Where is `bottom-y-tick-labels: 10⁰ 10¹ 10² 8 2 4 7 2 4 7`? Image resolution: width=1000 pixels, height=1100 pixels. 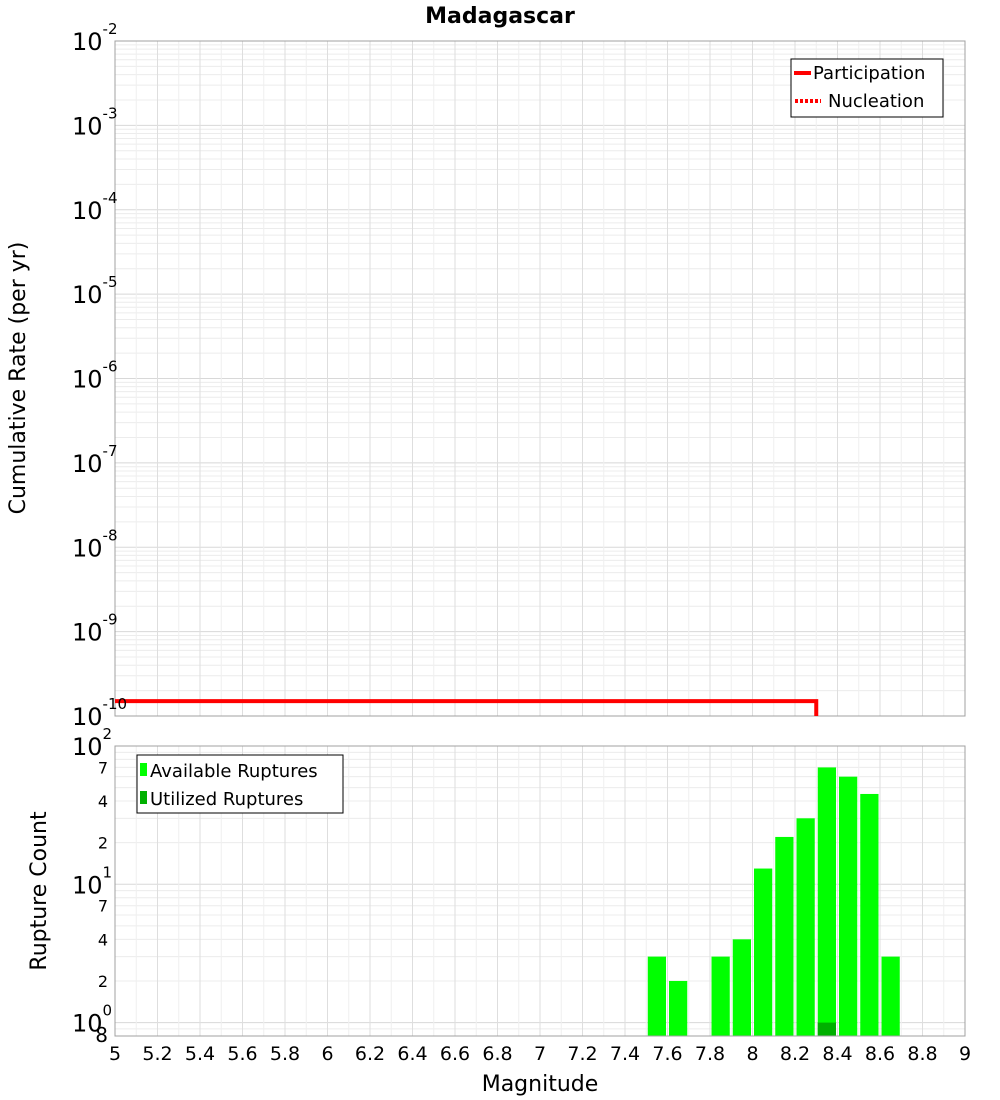
bottom-y-tick-labels: 10⁰ 10¹ 10² 8 2 4 7 2 4 7 is located at coordinates (92, 886).